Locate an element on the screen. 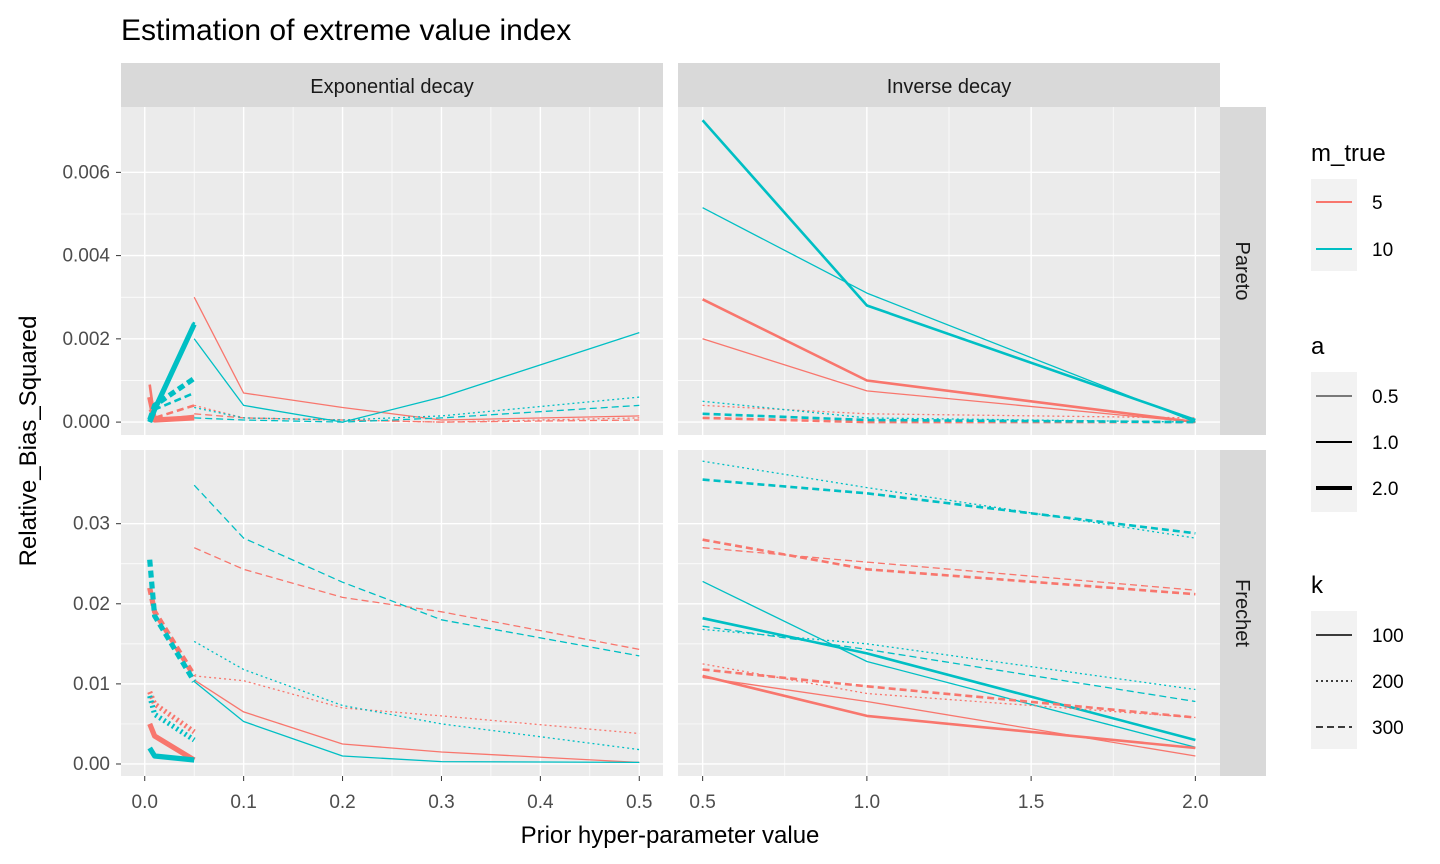  x-tick-label: 2.0 is located at coordinates (1195, 802).